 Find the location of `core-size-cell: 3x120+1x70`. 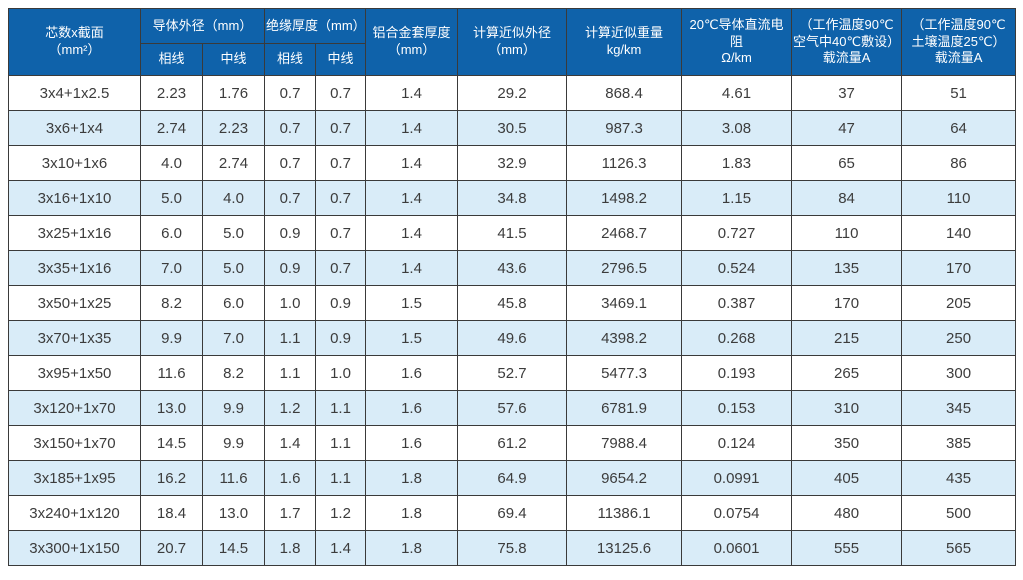

core-size-cell: 3x120+1x70 is located at coordinates (74, 408).